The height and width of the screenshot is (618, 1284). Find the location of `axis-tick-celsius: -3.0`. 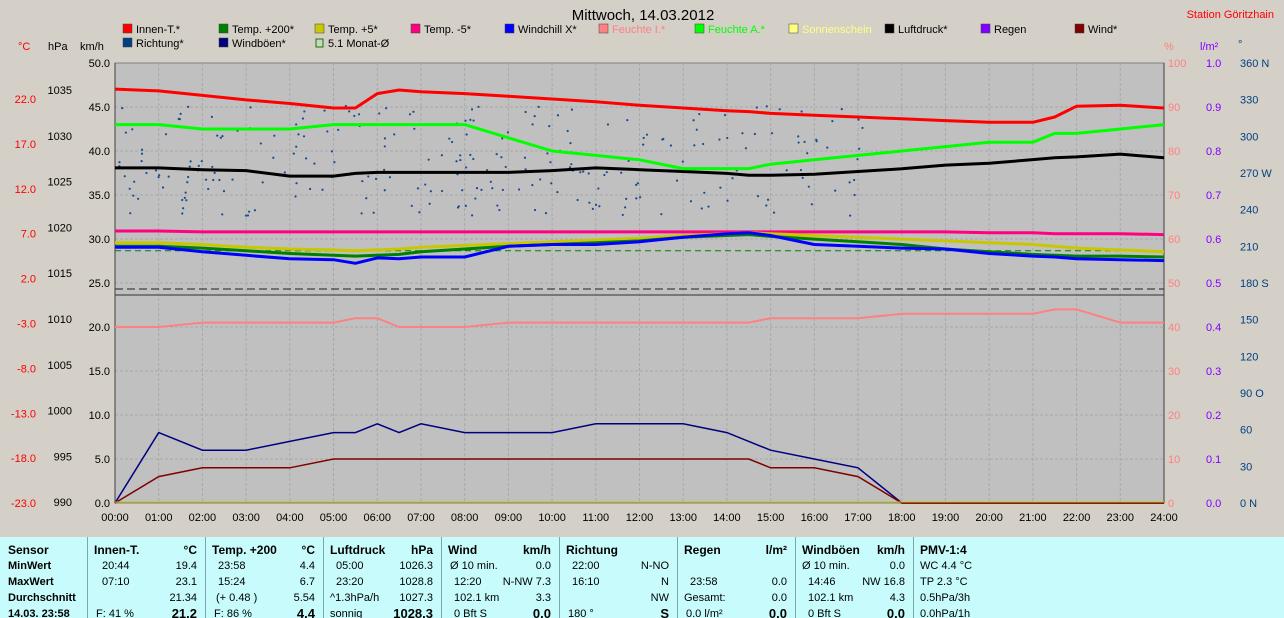

axis-tick-celsius: -3.0 is located at coordinates (26, 325).